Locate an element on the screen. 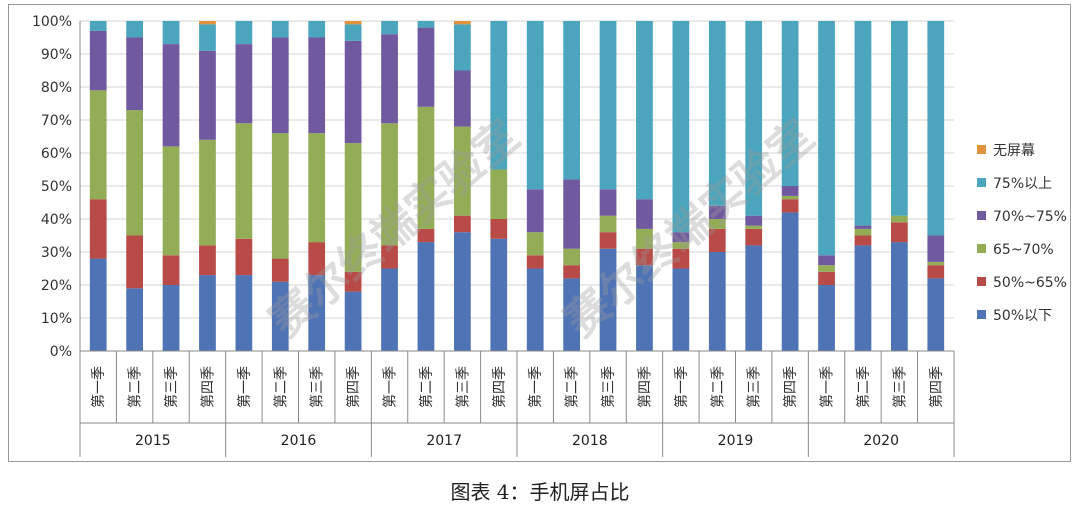 The image size is (1080, 511). y-tick-label: 20% is located at coordinates (56, 286).